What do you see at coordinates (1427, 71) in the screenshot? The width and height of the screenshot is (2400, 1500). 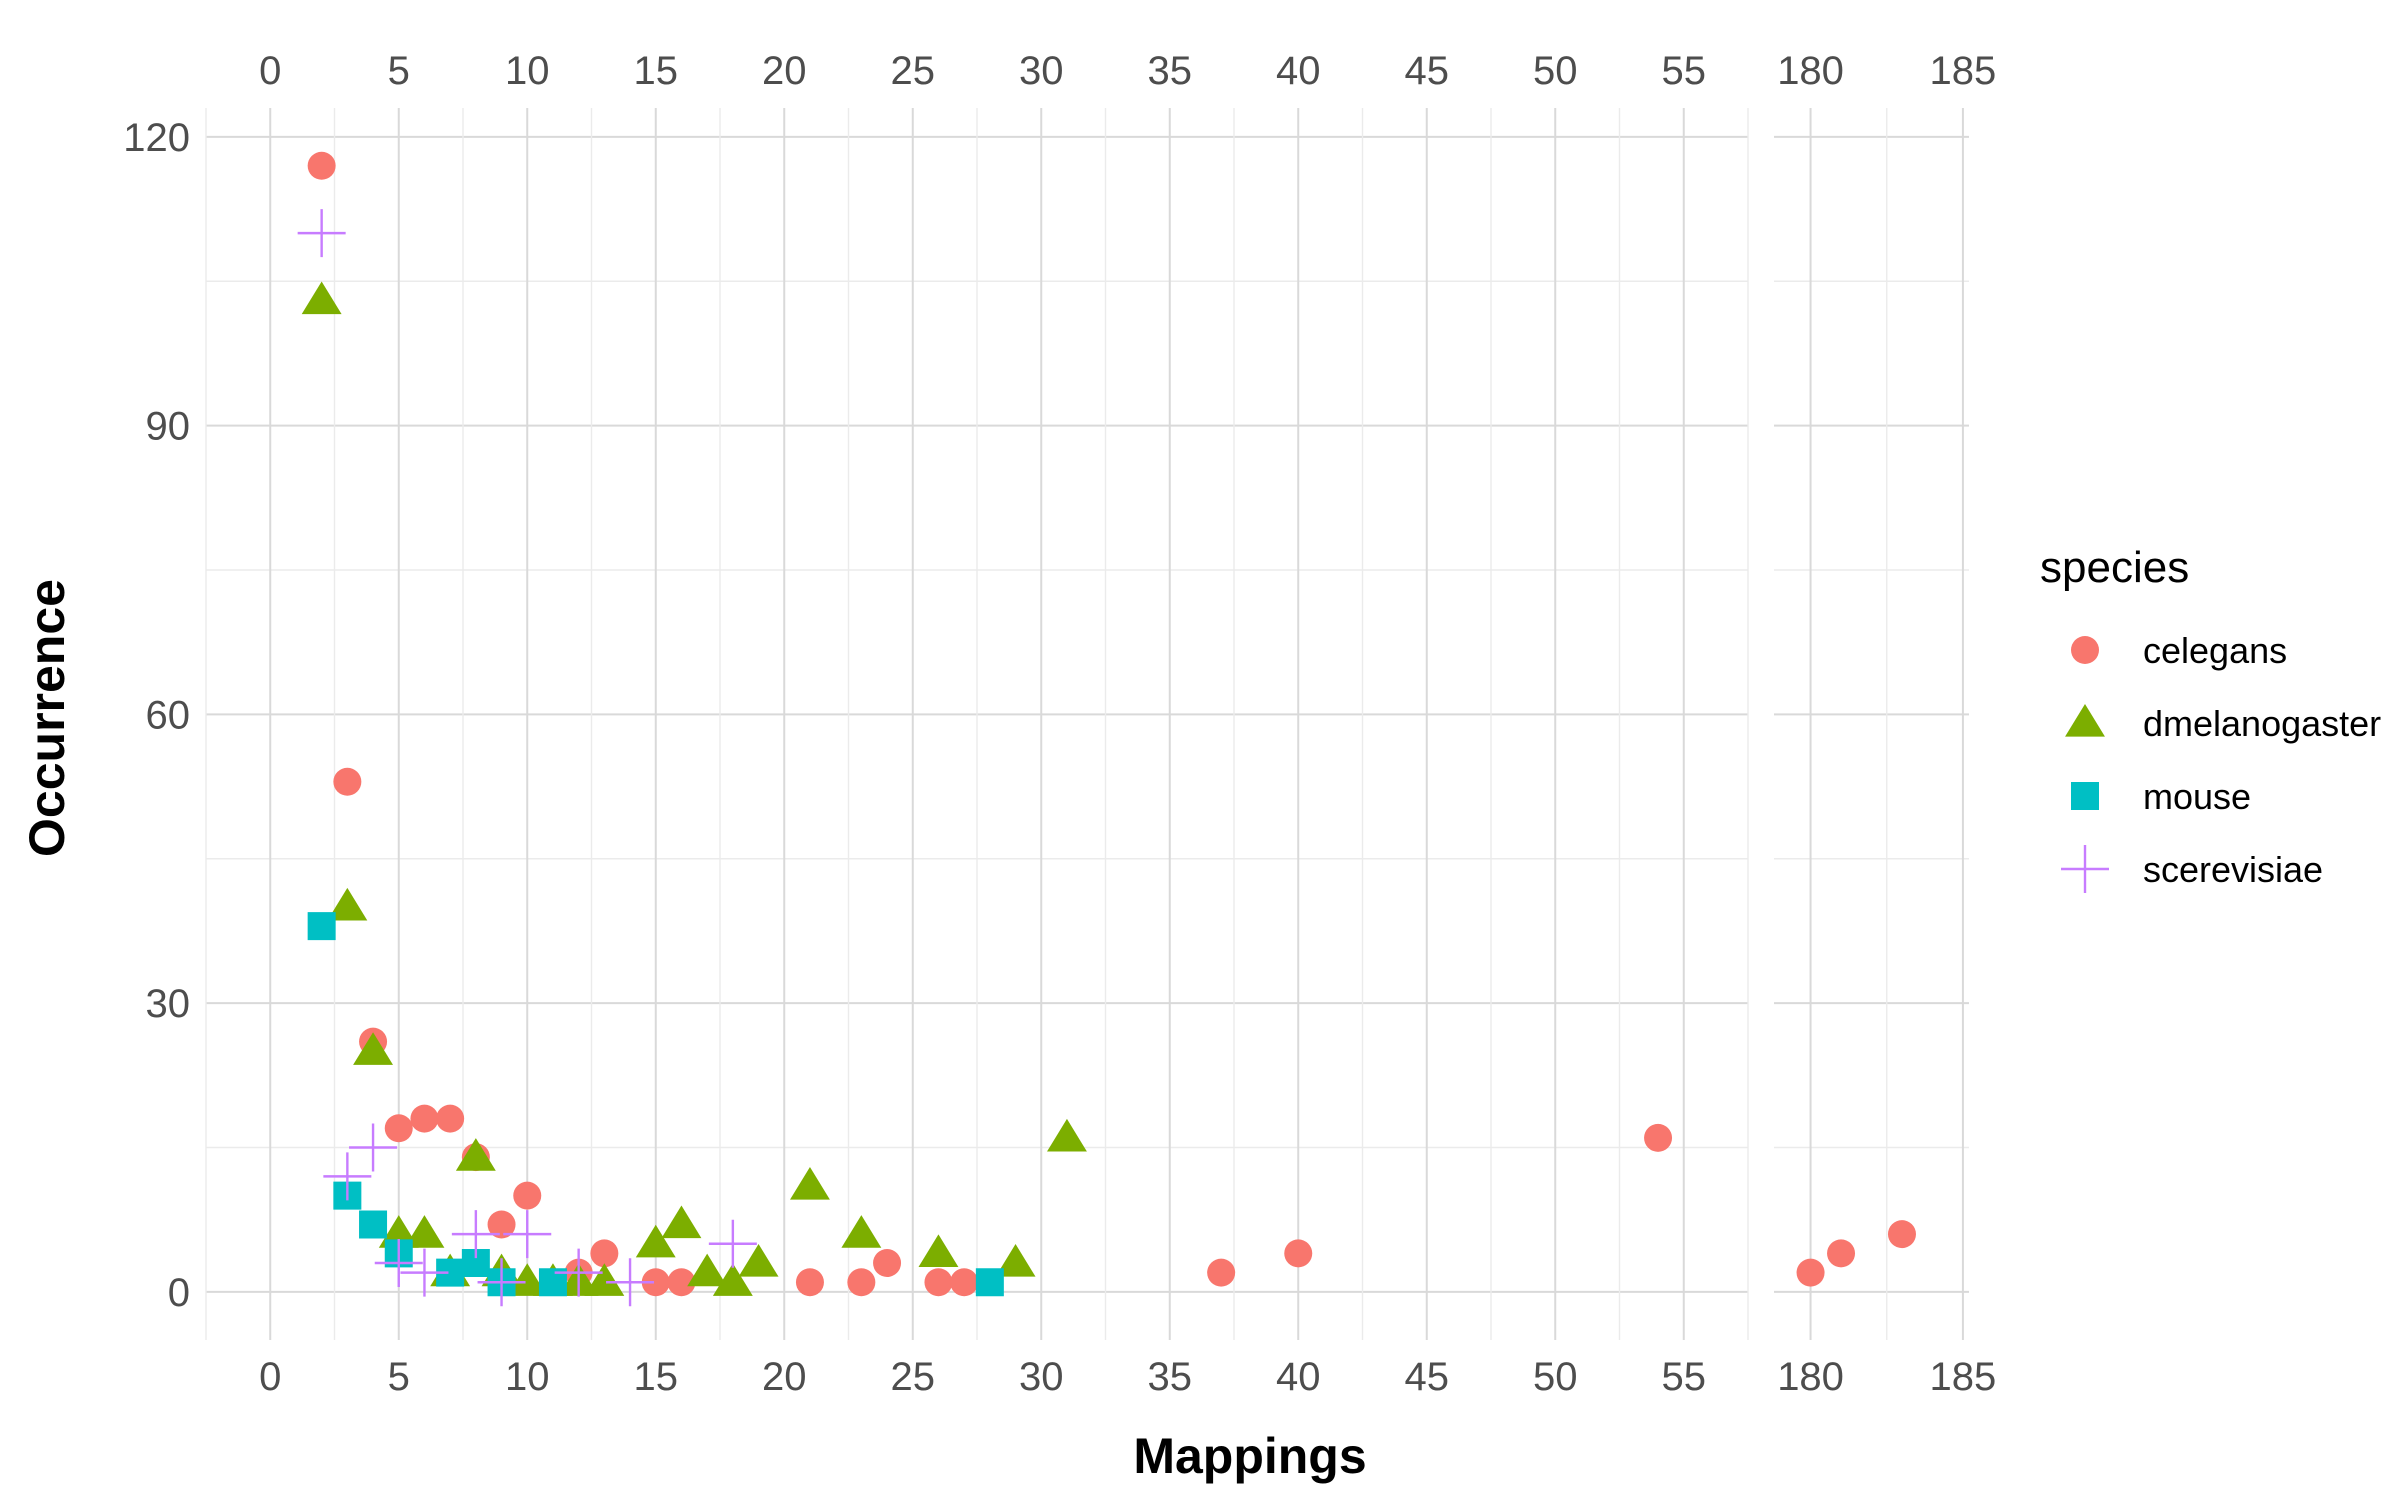 I see `x-tick-label-top: 45` at bounding box center [1427, 71].